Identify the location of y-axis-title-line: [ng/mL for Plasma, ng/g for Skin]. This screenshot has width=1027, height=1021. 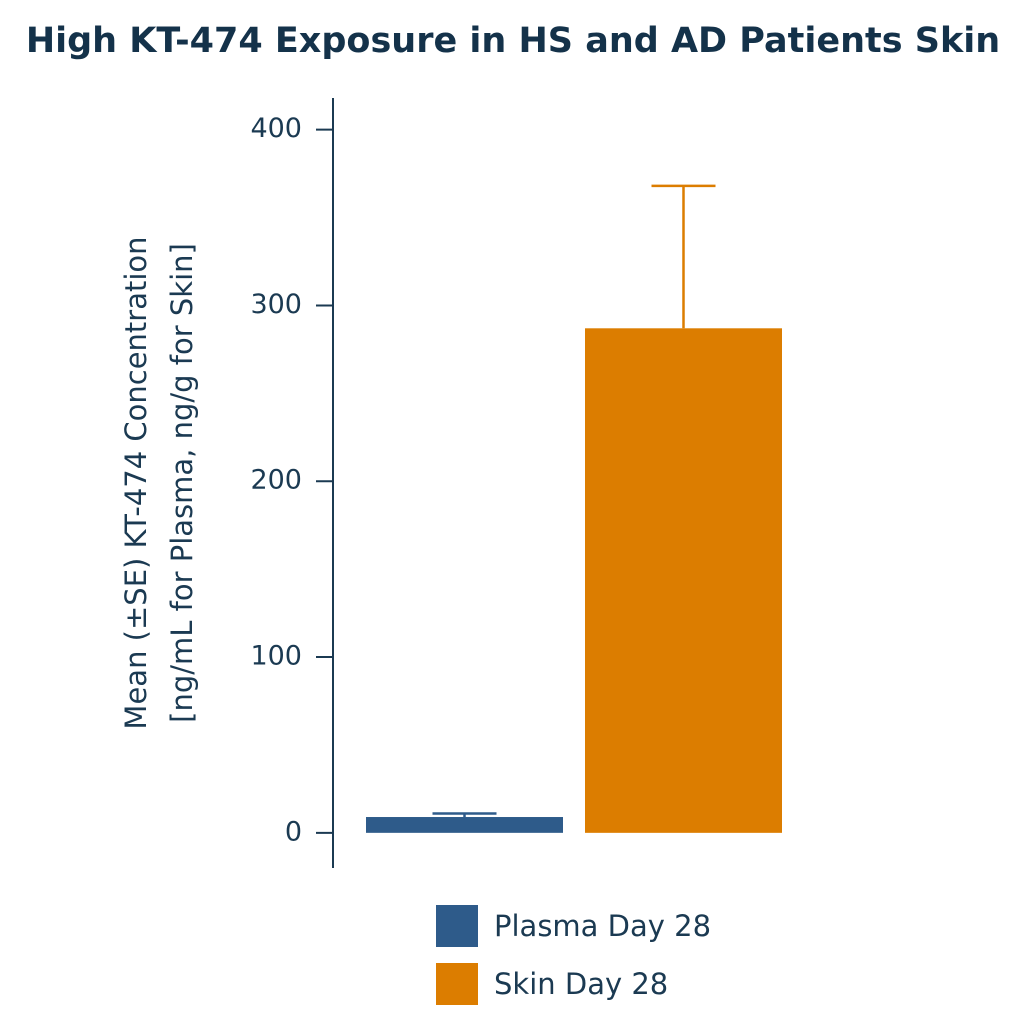
(182, 483).